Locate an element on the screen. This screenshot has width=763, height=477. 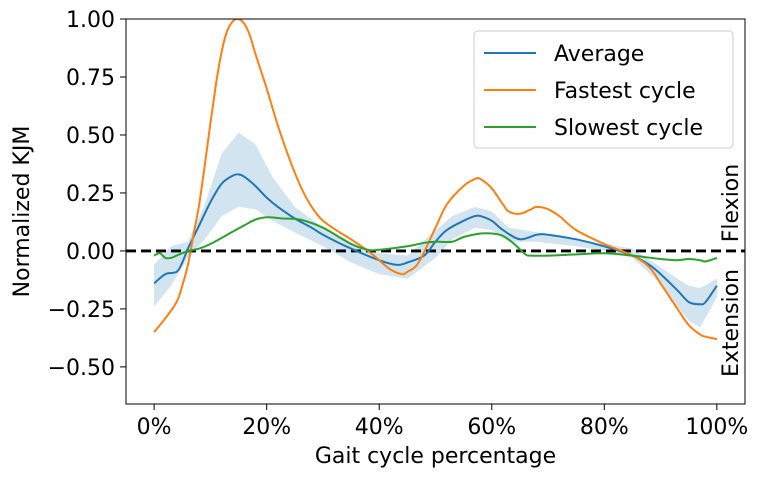
extension-annotation: Extension is located at coordinates (731, 323).